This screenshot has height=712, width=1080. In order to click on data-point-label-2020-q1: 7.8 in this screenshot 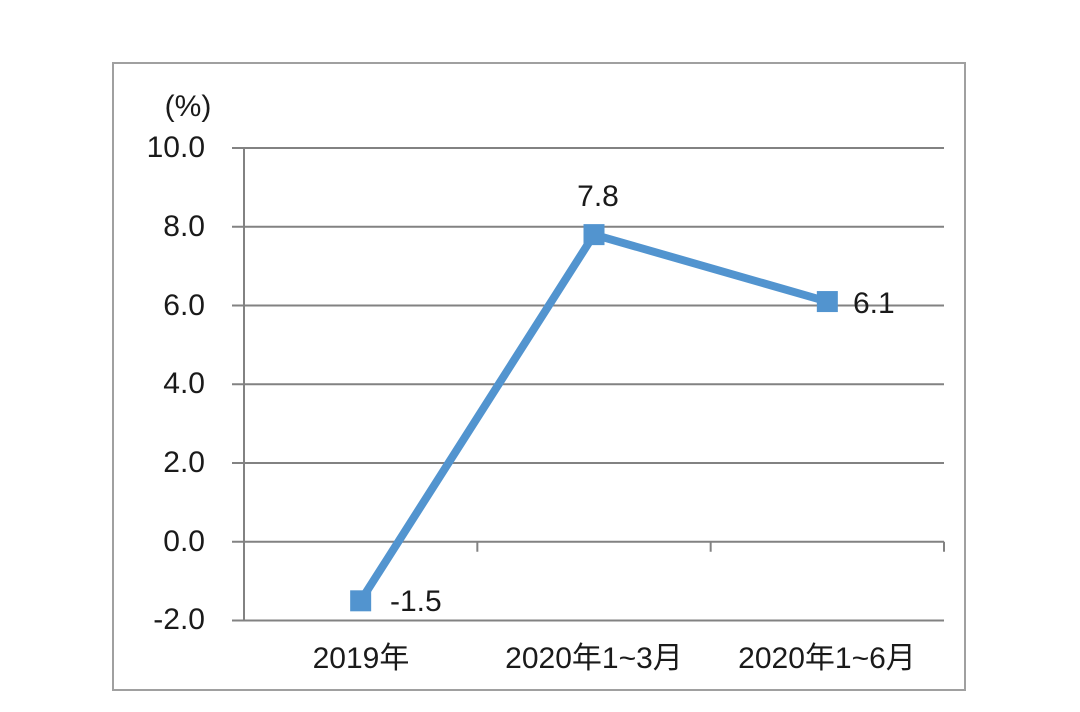, I will do `click(598, 196)`.